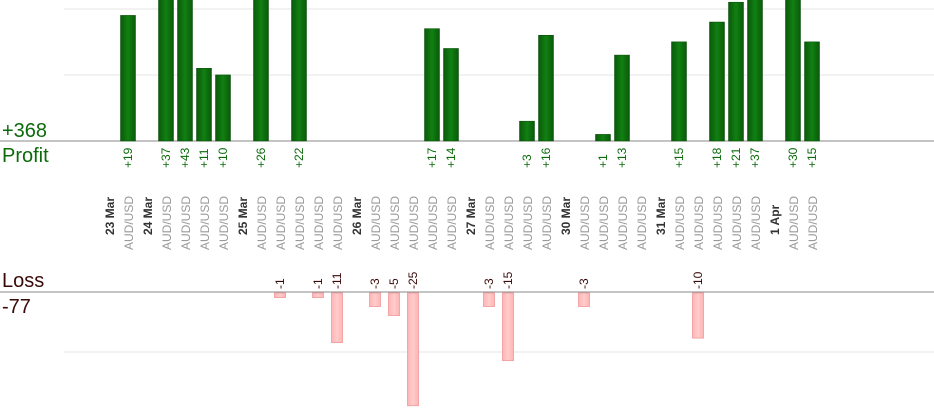  I want to click on profit-value-label: +30, so click(793, 157).